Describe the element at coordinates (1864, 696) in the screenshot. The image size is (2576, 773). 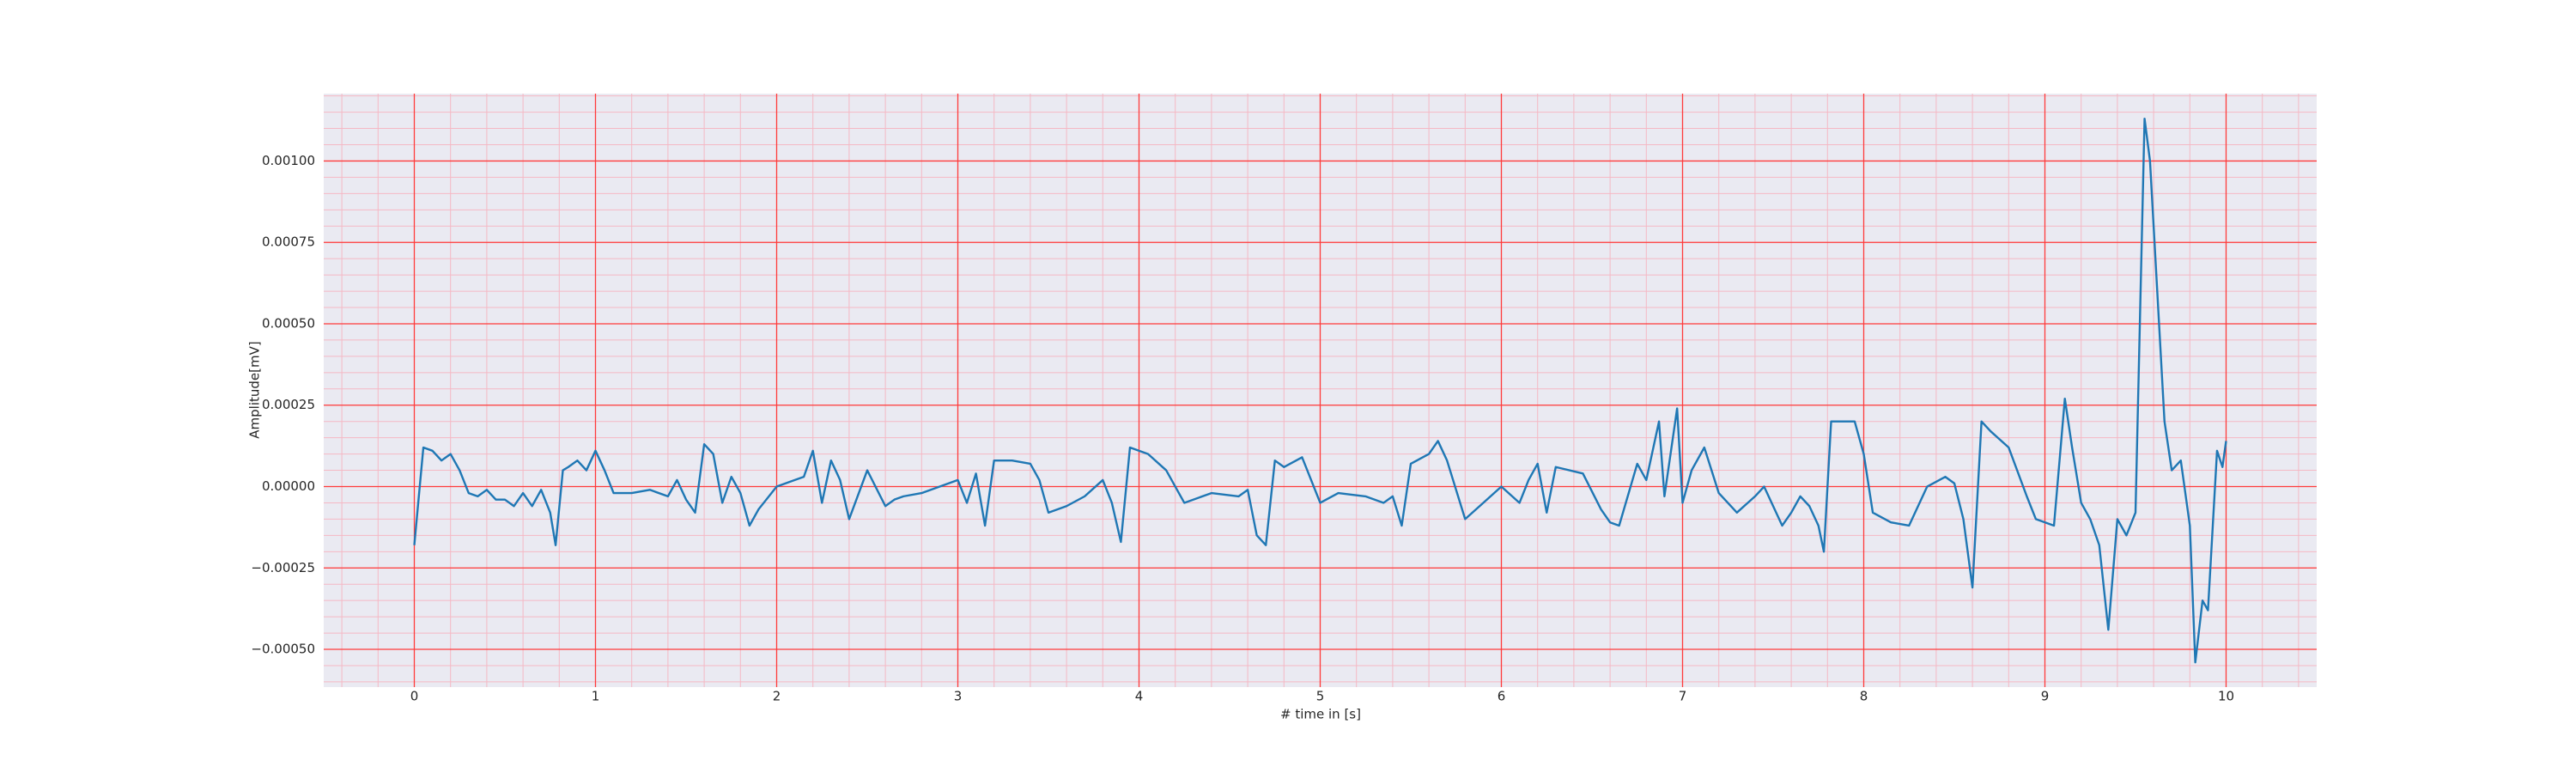
I see `x-tick-label: 8` at that location.